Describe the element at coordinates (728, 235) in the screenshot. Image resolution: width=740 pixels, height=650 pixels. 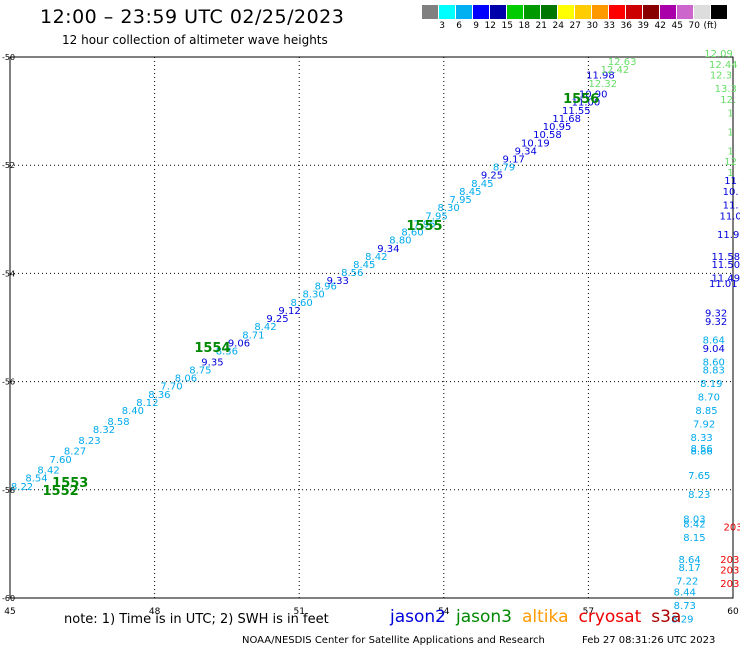
I see `wave-height-point: 11.9` at that location.